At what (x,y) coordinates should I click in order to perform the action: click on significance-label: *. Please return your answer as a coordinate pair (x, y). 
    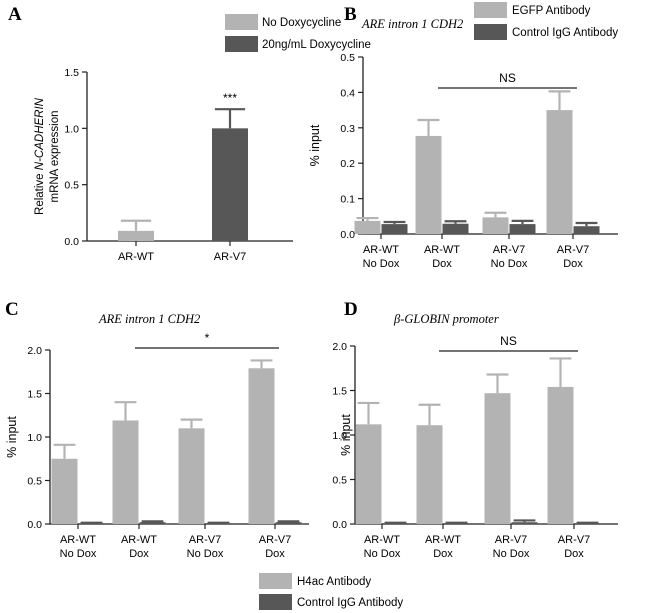
    Looking at the image, I should click on (207, 338).